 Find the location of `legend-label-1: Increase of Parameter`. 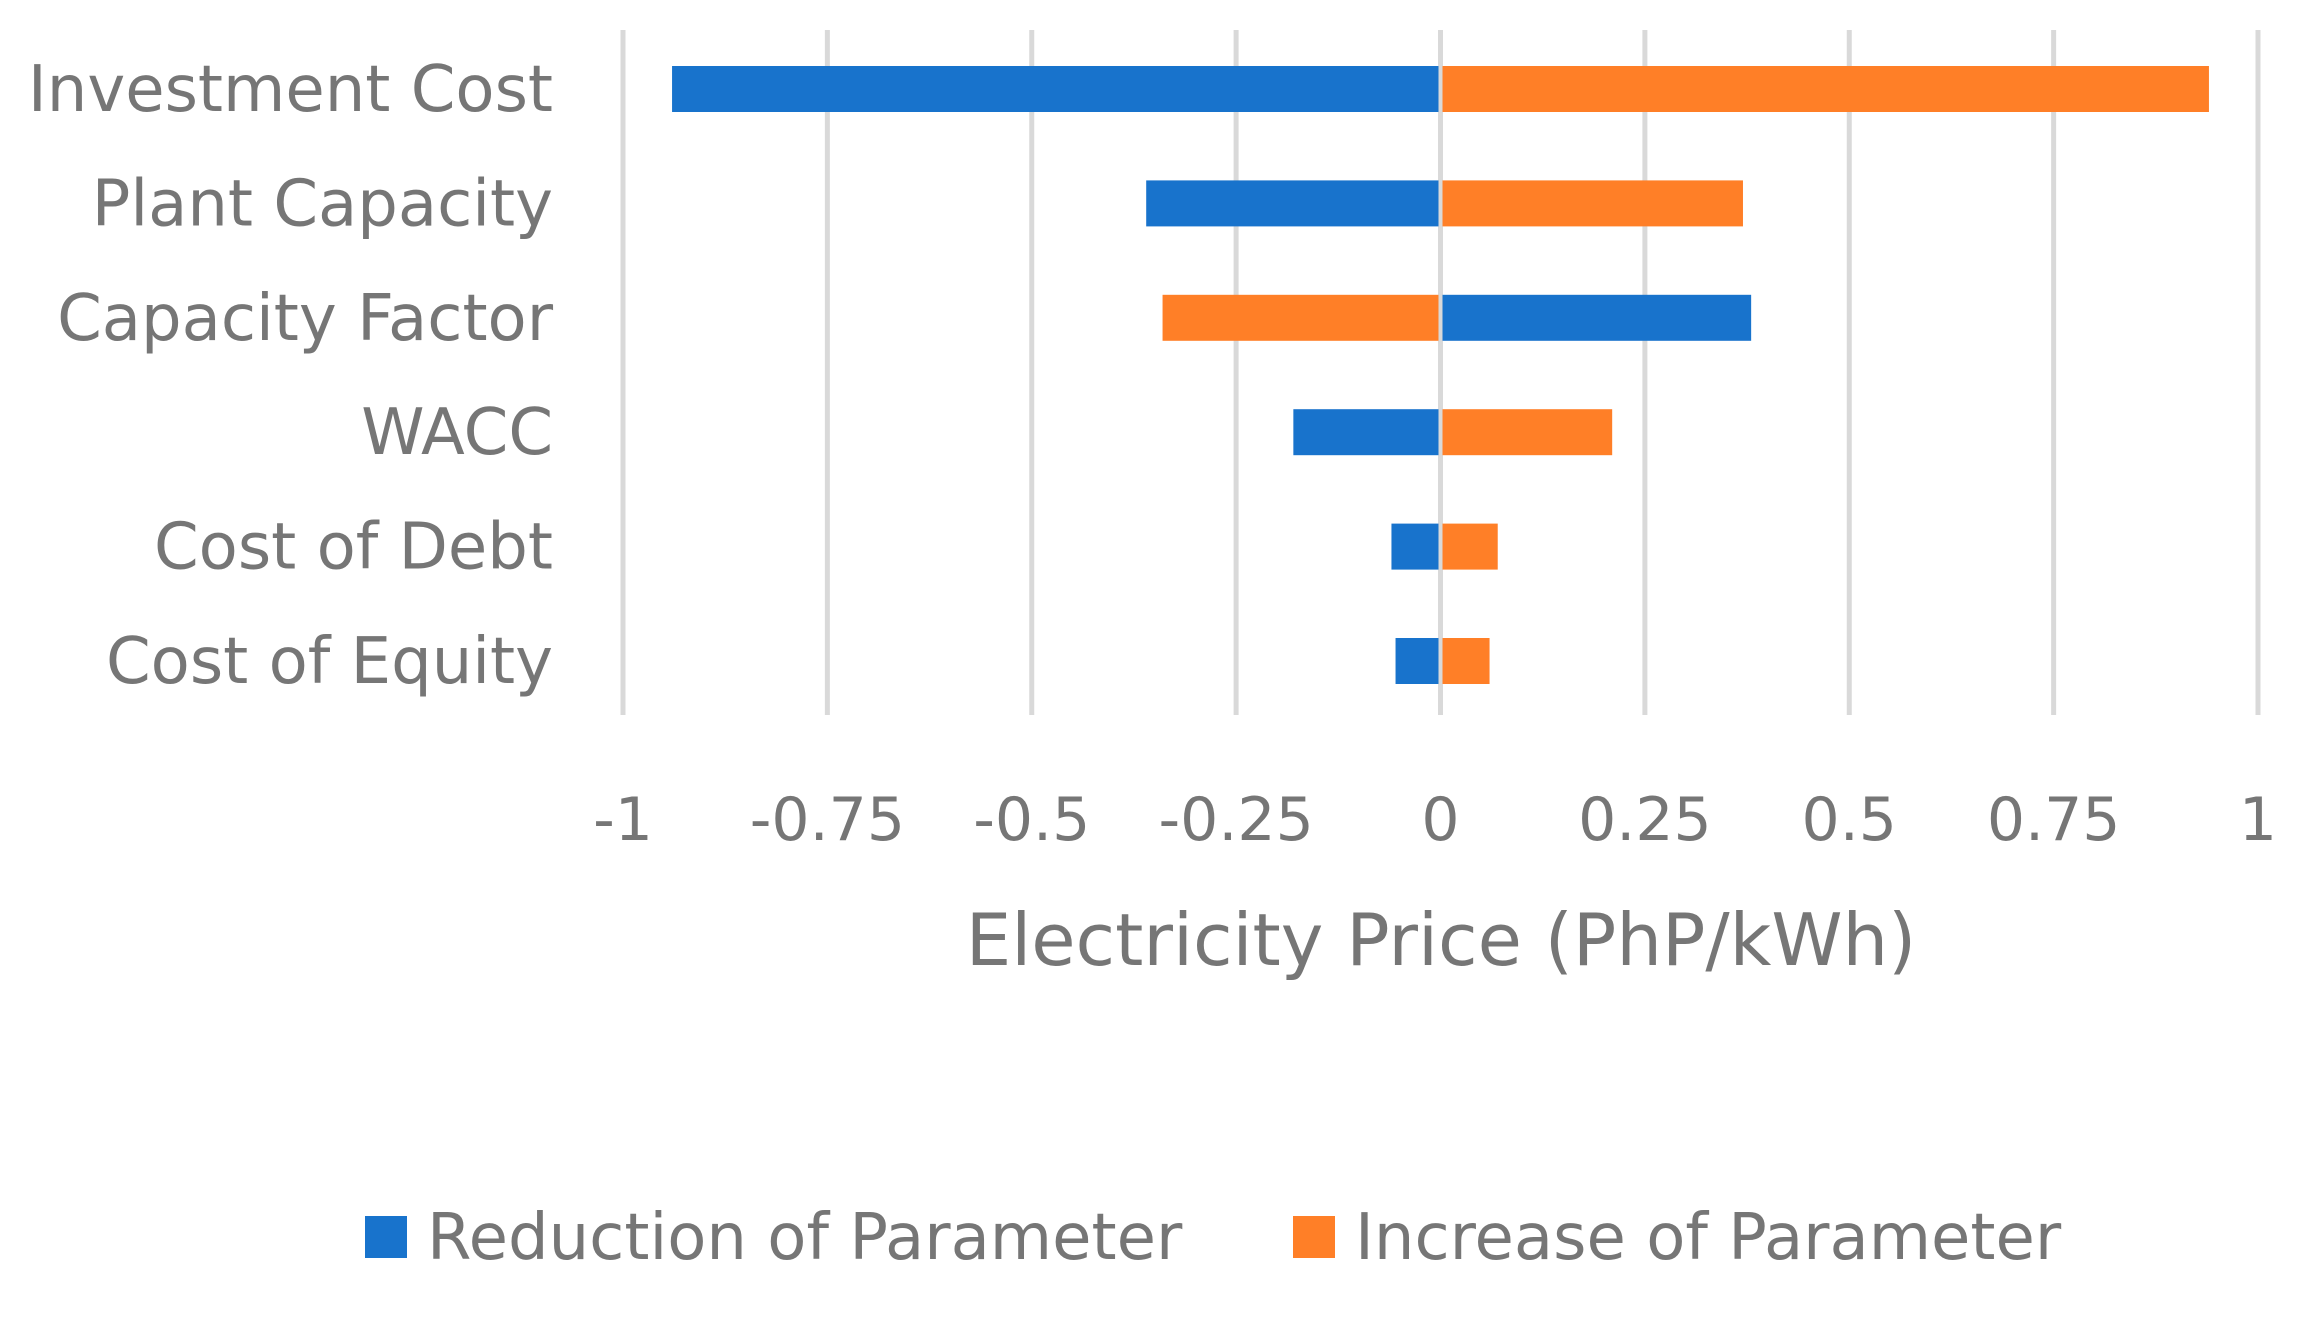

legend-label-1: Increase of Parameter is located at coordinates (1708, 1238).